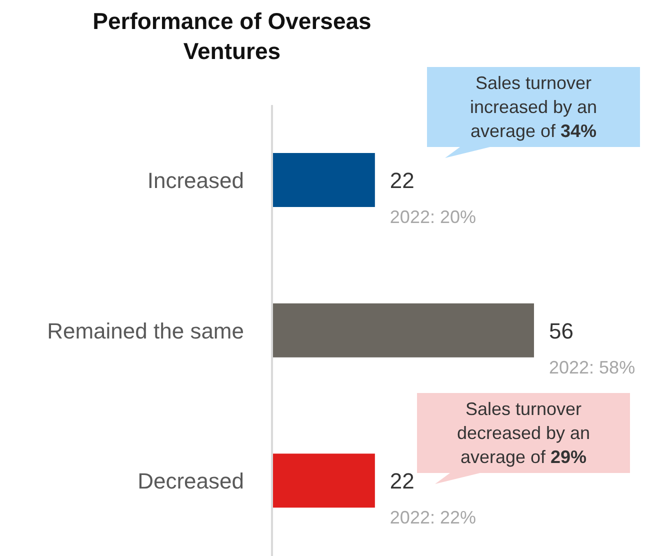  What do you see at coordinates (191, 481) in the screenshot?
I see `y-tick-label: Decreased` at bounding box center [191, 481].